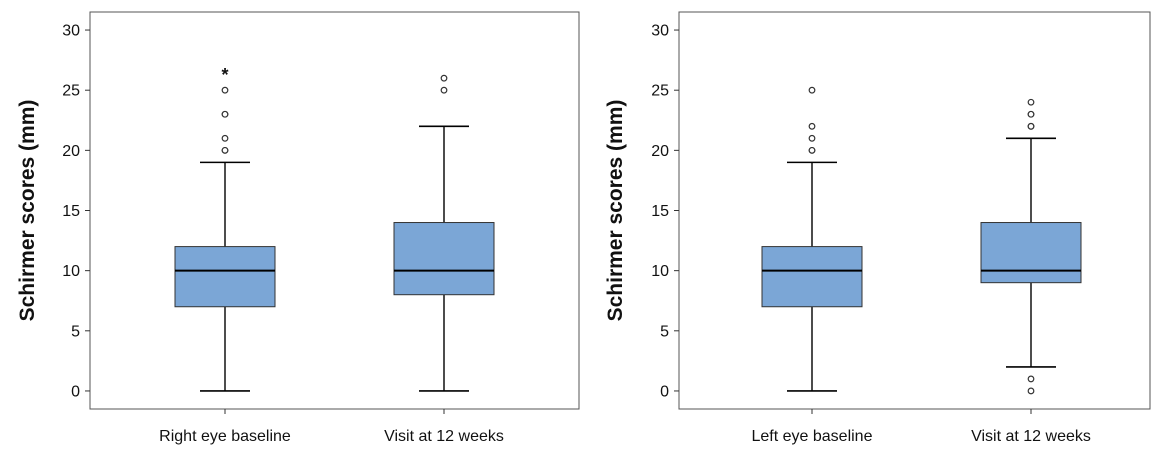  I want to click on box-1: *, so click(225, 228).